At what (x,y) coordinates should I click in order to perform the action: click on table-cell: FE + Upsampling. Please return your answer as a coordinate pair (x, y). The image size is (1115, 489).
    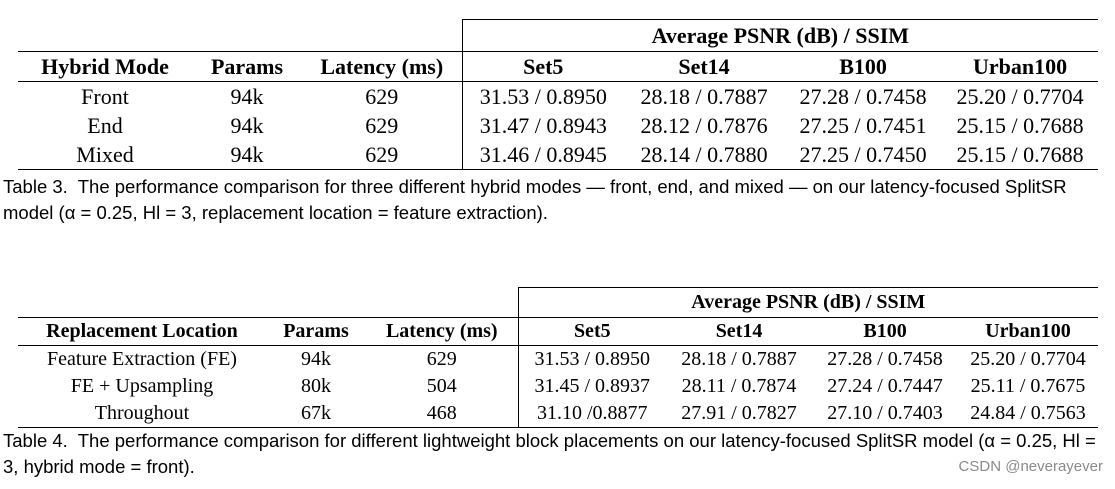
    Looking at the image, I should click on (142, 386).